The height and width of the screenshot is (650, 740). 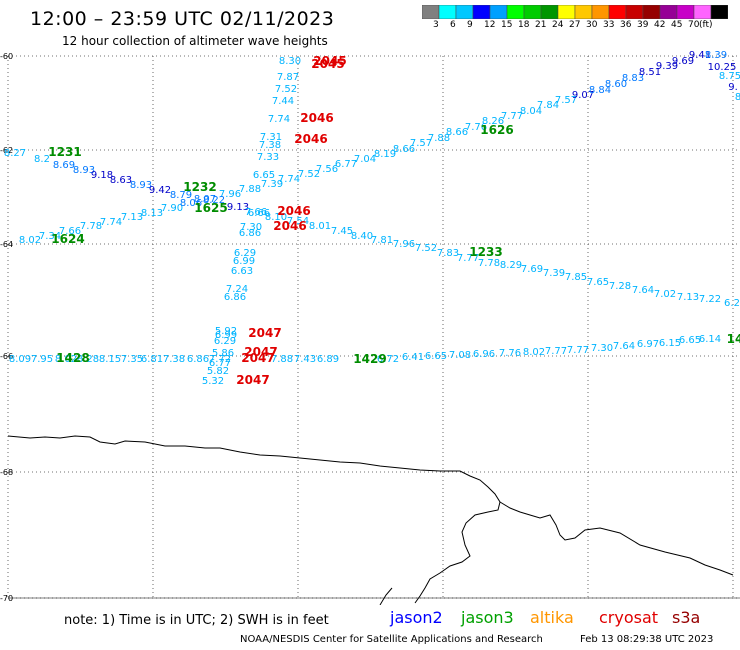 What do you see at coordinates (288, 77) in the screenshot?
I see `swh-value-label: 7.87` at bounding box center [288, 77].